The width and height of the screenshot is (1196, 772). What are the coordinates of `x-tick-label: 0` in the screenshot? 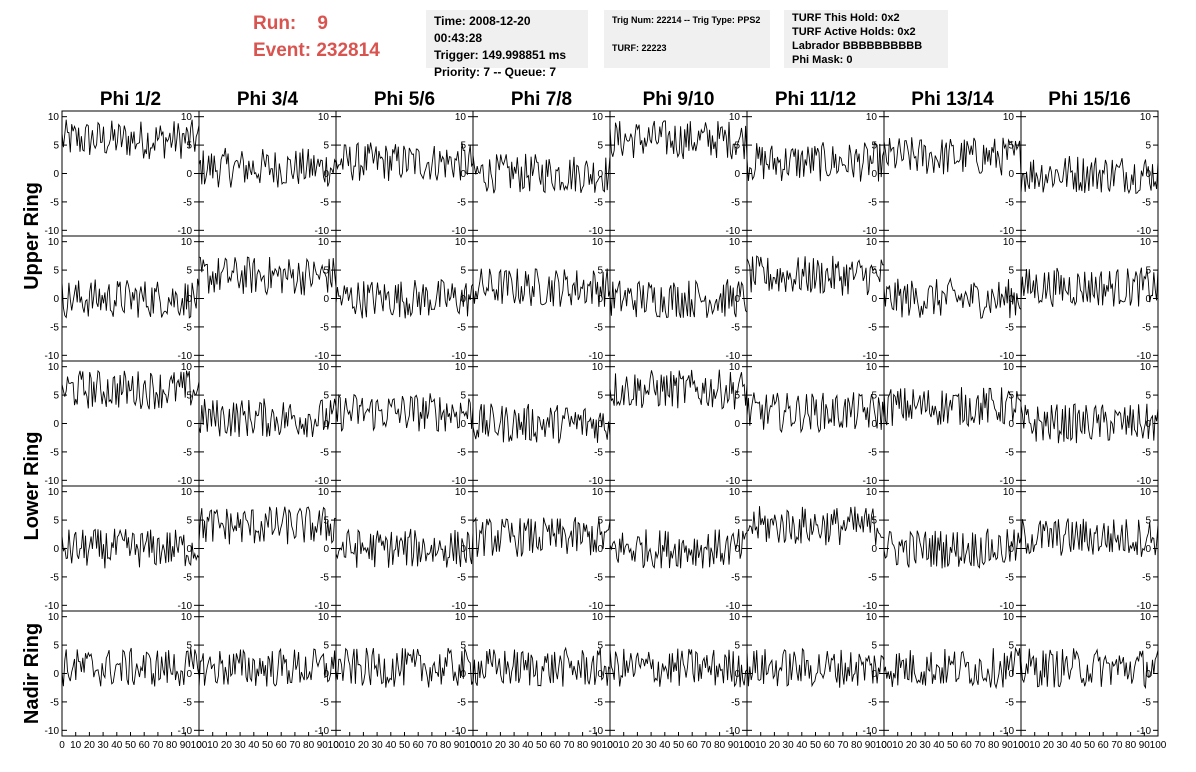 It's located at (473, 745).